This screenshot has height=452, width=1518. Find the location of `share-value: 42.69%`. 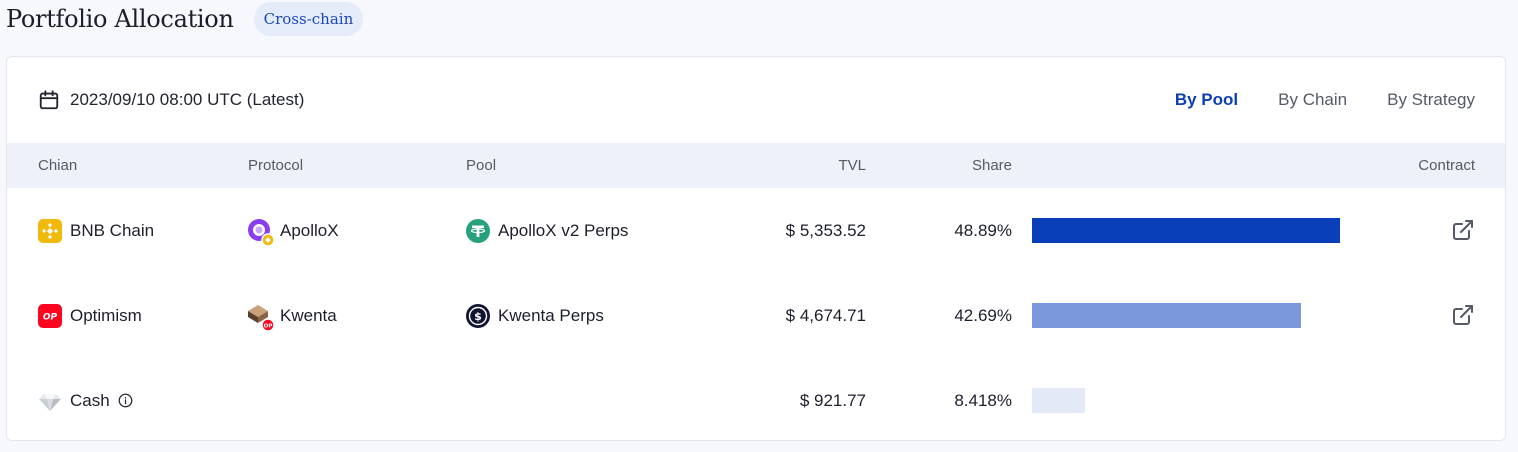

share-value: 42.69% is located at coordinates (983, 315).